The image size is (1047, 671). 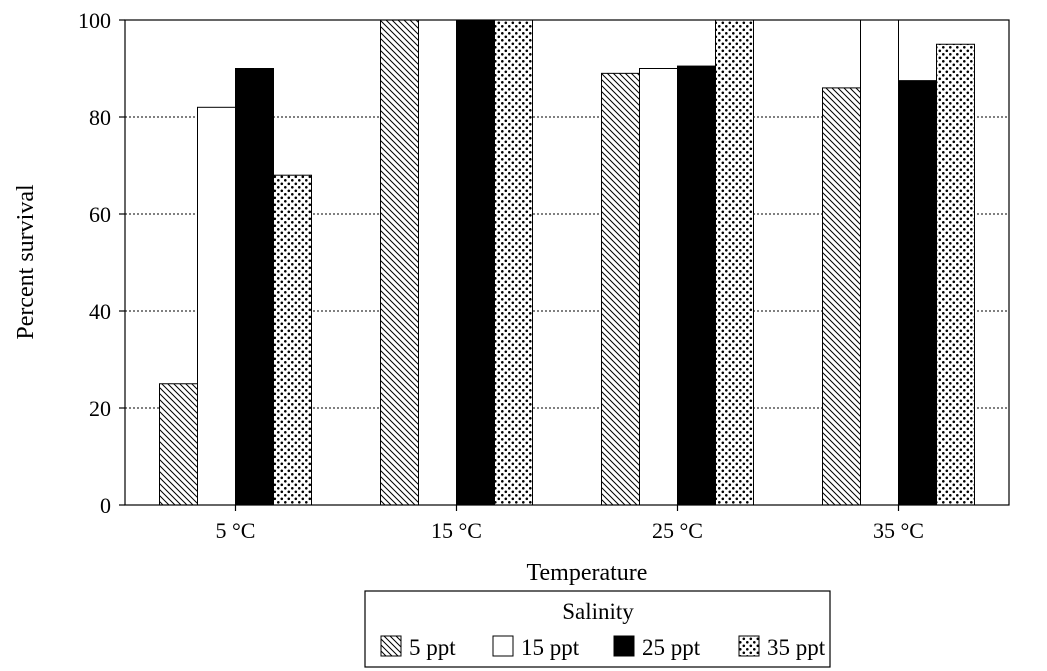 What do you see at coordinates (598, 611) in the screenshot?
I see `legend-title: Salinity` at bounding box center [598, 611].